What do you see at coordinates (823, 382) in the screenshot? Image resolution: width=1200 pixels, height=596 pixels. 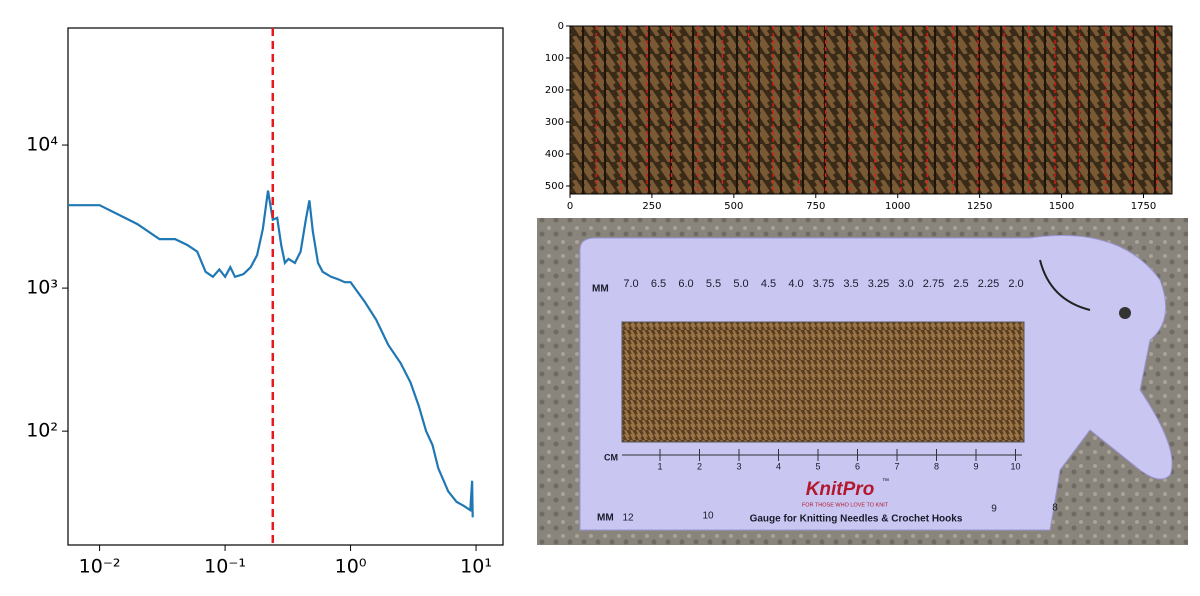 I see `gauge-window` at bounding box center [823, 382].